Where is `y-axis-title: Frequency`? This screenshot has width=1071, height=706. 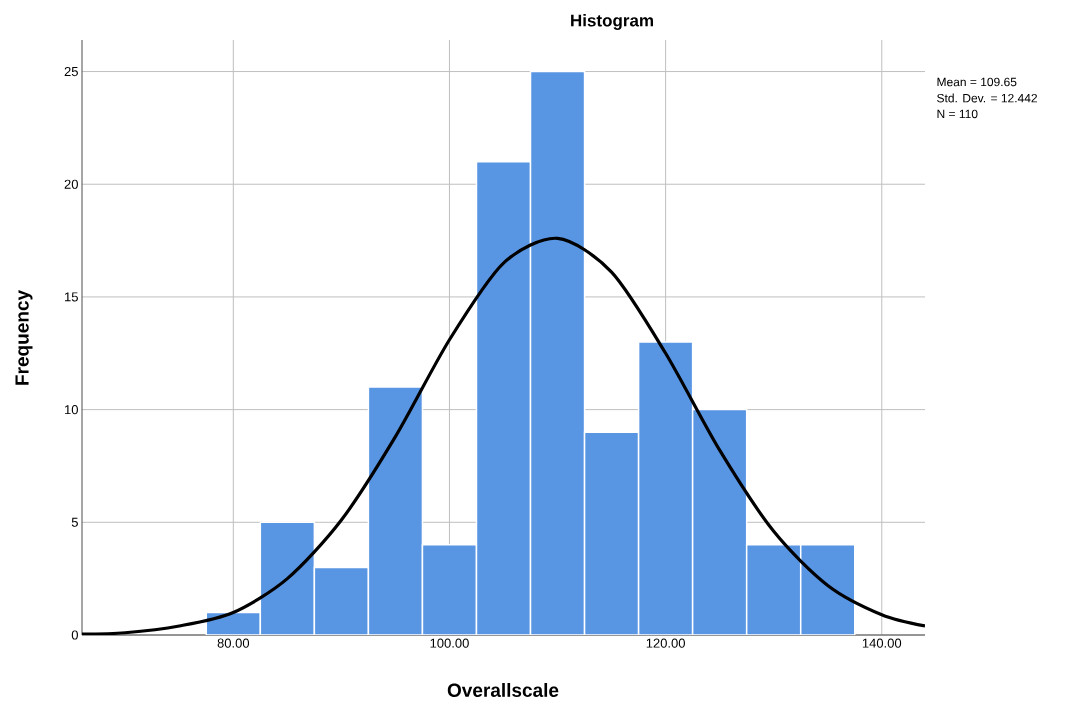 y-axis-title: Frequency is located at coordinates (24, 337).